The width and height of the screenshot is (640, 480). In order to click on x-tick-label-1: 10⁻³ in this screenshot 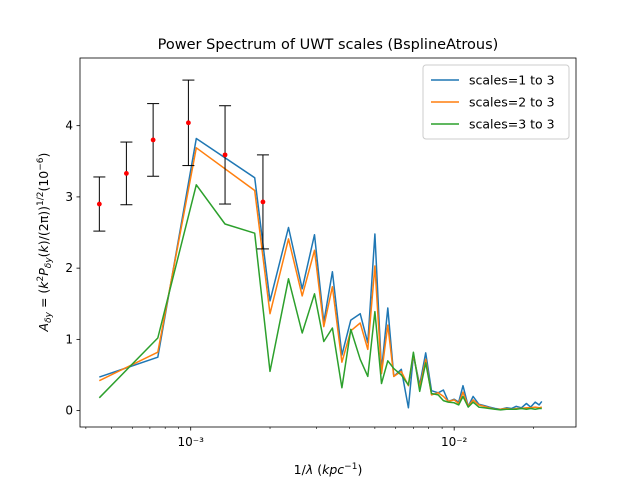, I will do `click(191, 442)`.